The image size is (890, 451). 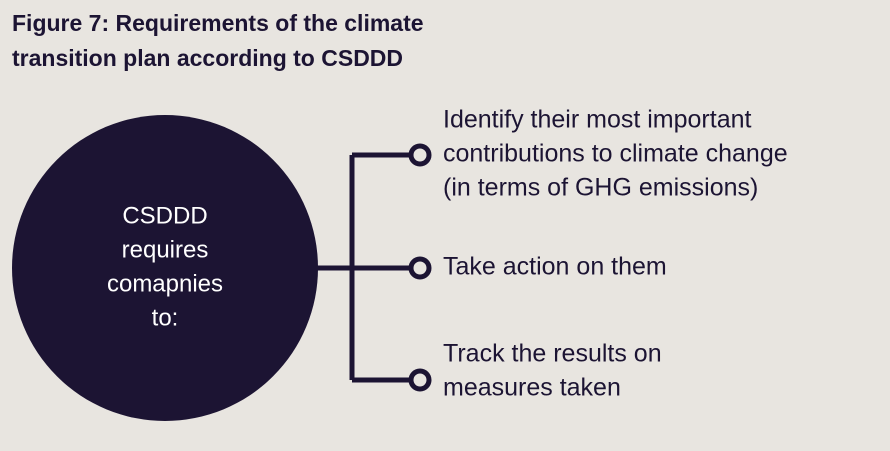 What do you see at coordinates (615, 154) in the screenshot?
I see `item-text: contributions to climate change` at bounding box center [615, 154].